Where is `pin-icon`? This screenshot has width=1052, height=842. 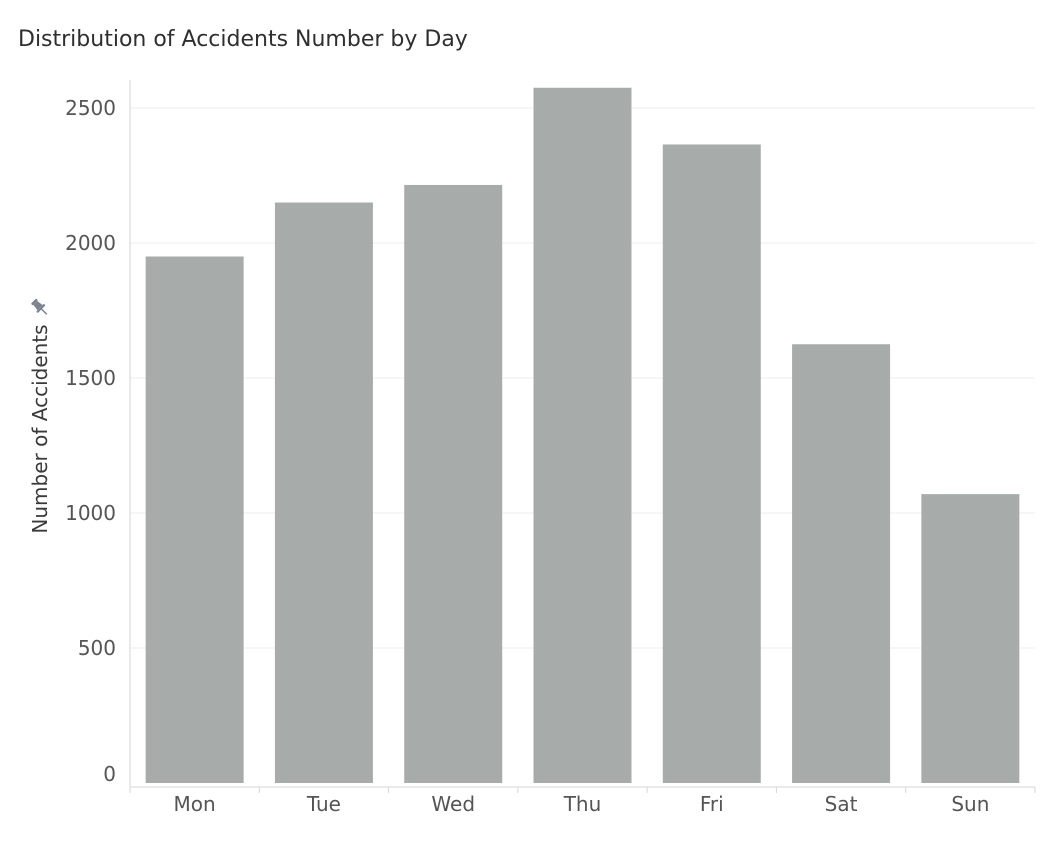 pin-icon is located at coordinates (40, 307).